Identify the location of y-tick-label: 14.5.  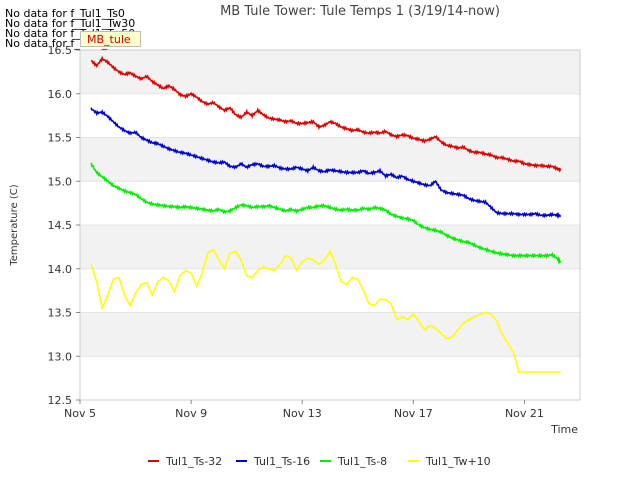
(60, 225).